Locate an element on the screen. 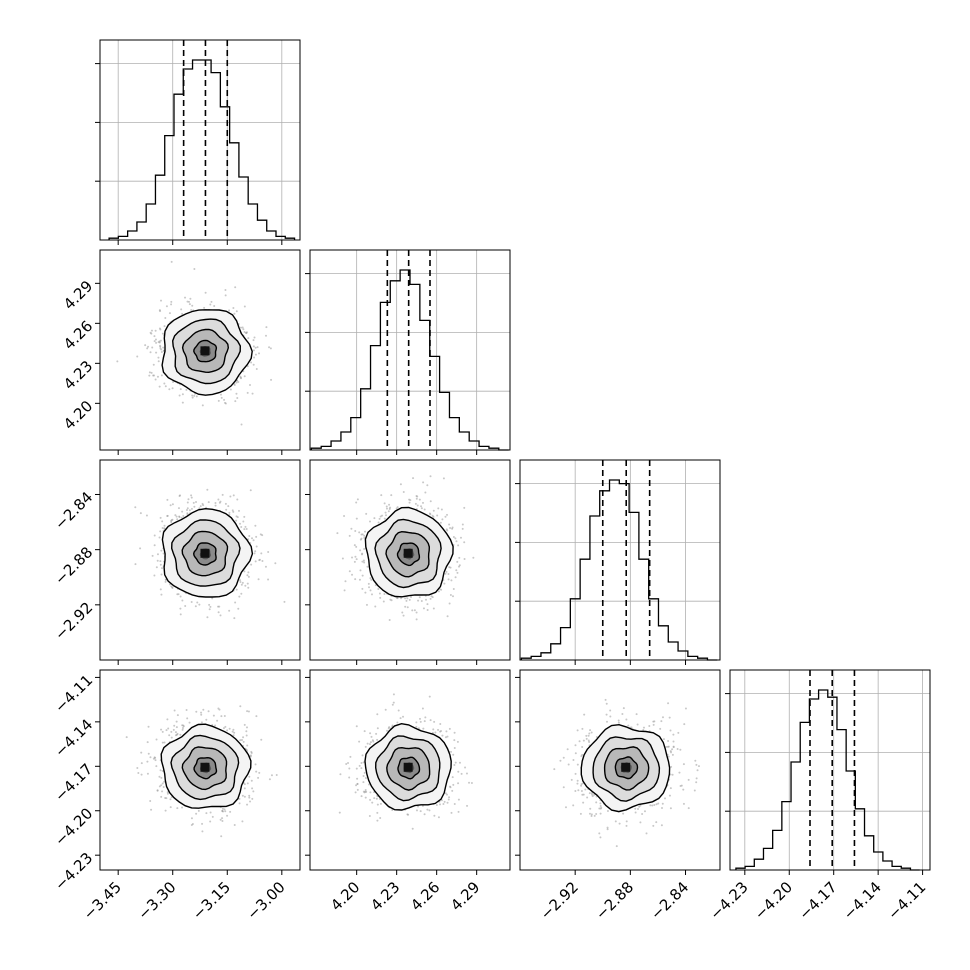 The width and height of the screenshot is (970, 970). density-peak is located at coordinates (408, 767).